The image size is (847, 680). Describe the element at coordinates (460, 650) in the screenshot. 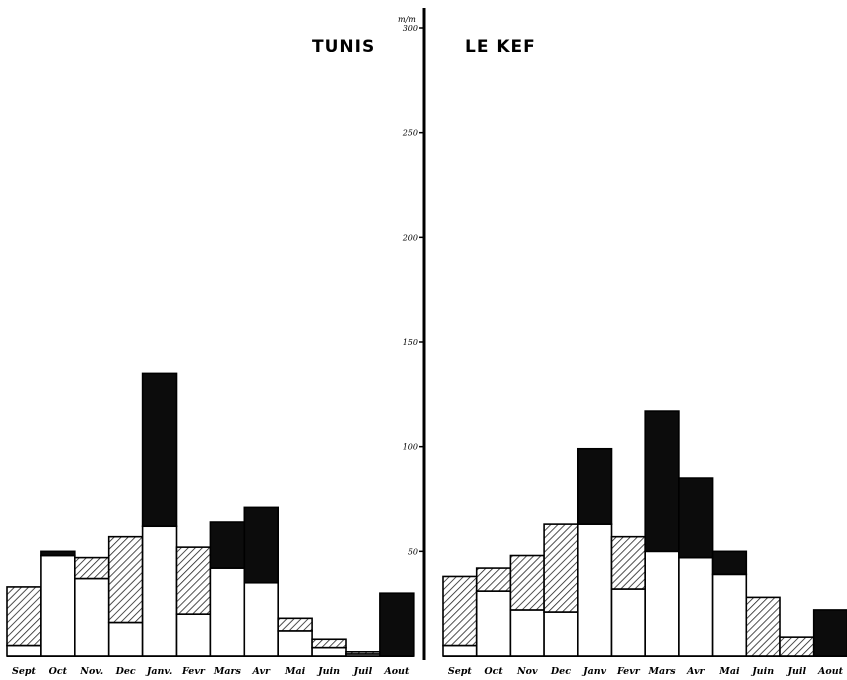

I see `le-kef-bar-0-white-segment` at that location.